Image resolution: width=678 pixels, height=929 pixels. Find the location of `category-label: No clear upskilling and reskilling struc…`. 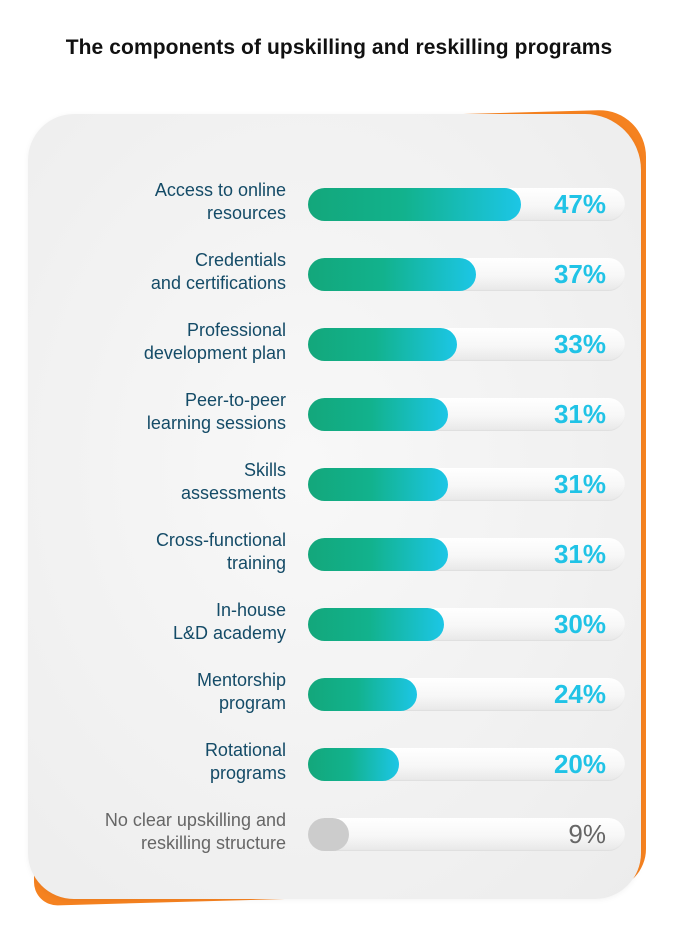

category-label: No clear upskilling and reskilling struc… is located at coordinates (195, 831).